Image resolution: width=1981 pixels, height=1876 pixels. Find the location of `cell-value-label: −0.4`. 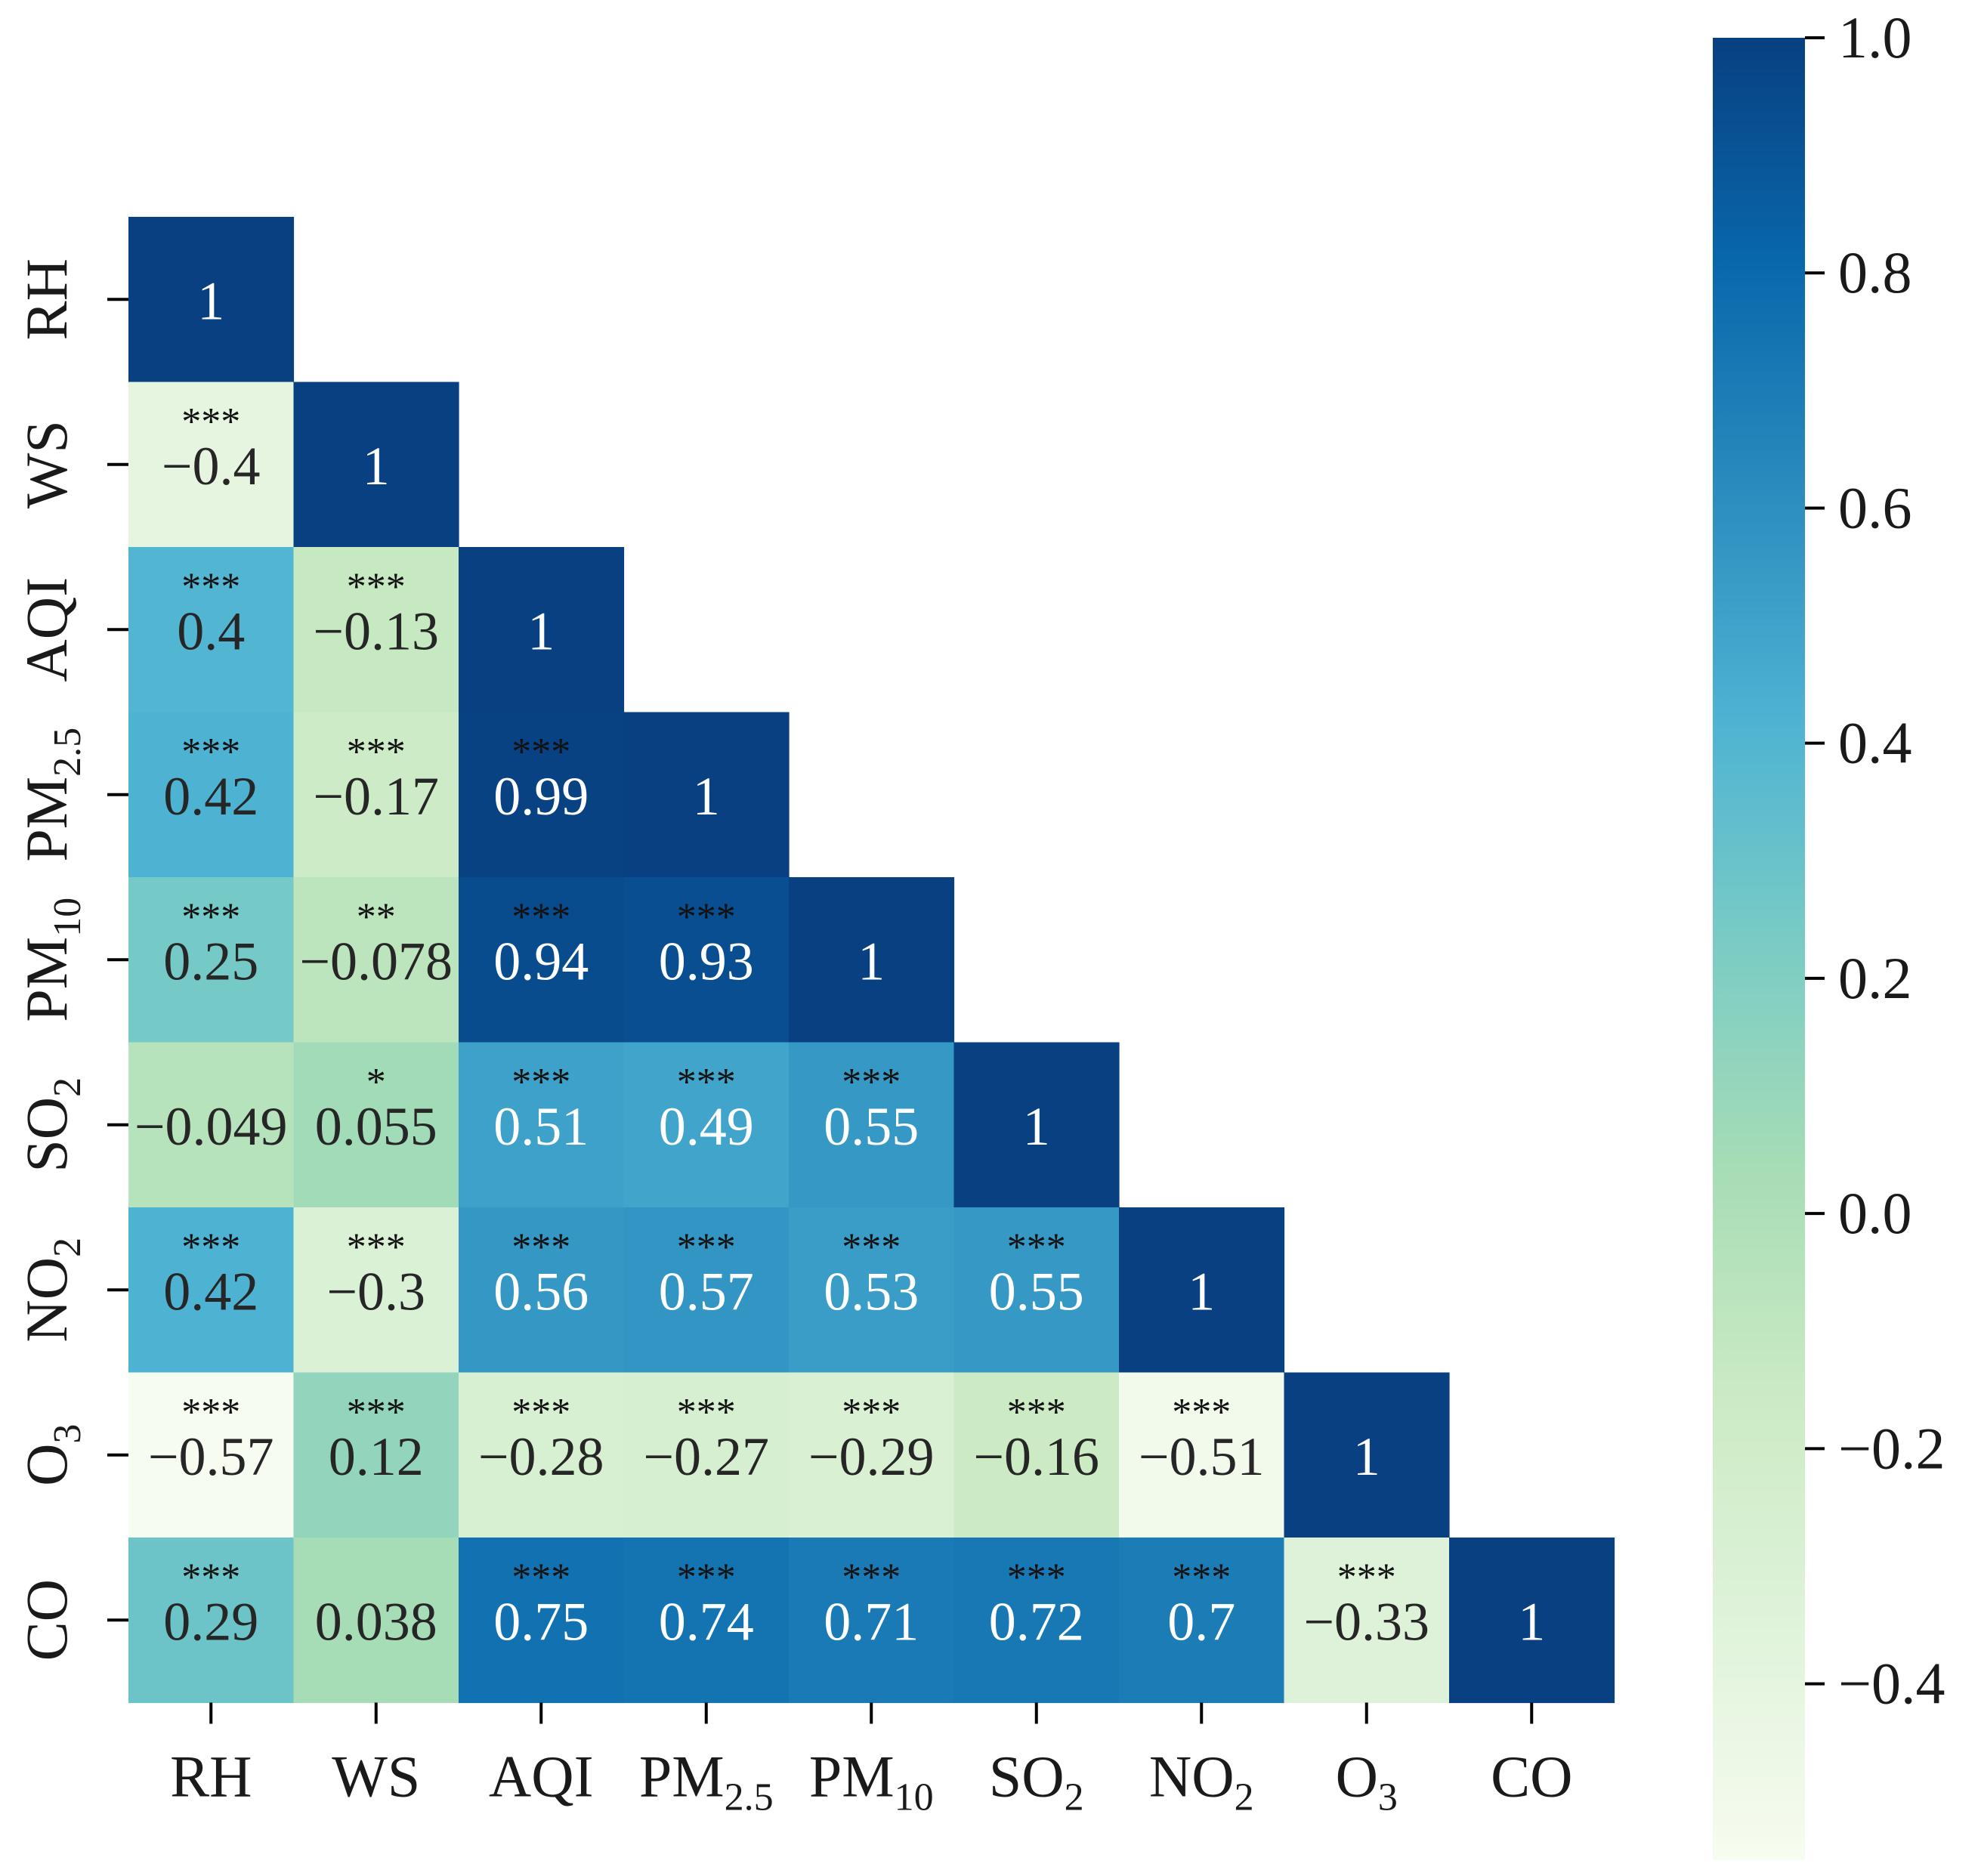

cell-value-label: −0.4 is located at coordinates (211, 466).